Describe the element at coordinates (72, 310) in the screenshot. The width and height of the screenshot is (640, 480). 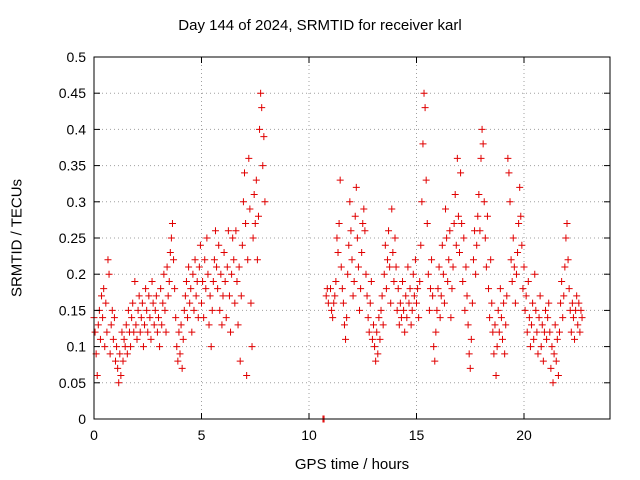
I see `y-tick-label: 0.15` at that location.